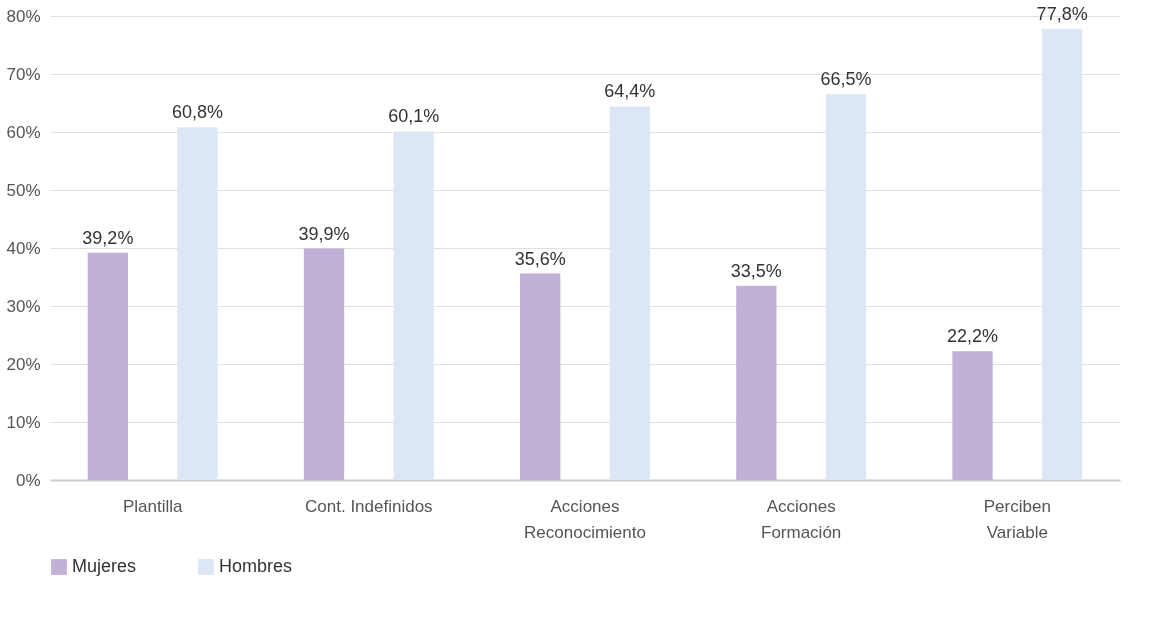 The image size is (1150, 627). Describe the element at coordinates (23, 74) in the screenshot. I see `y-tick-label: 70%` at that location.